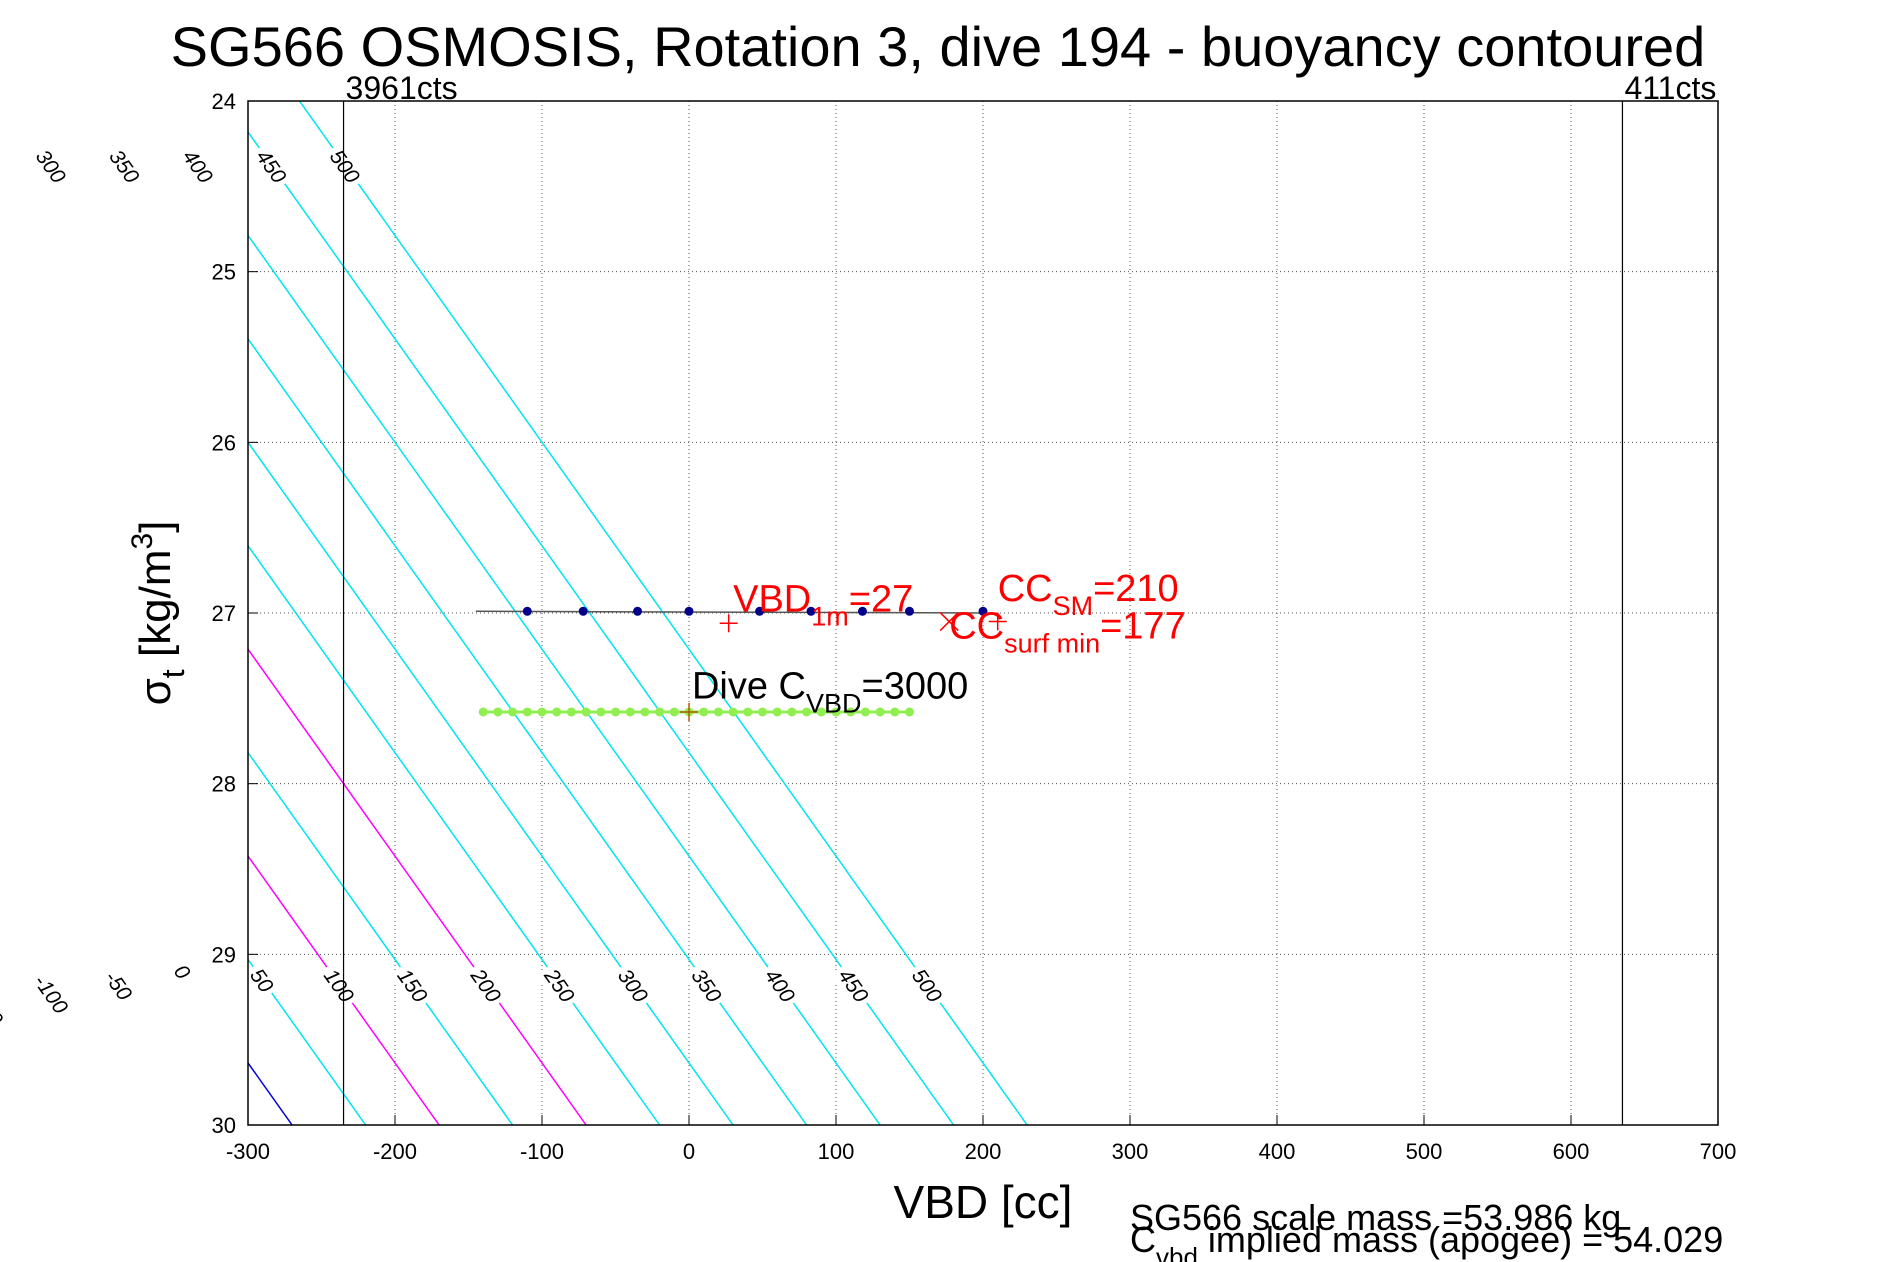 The image size is (1891, 1262). I want to click on annotation-main: VBD, so click(772, 599).